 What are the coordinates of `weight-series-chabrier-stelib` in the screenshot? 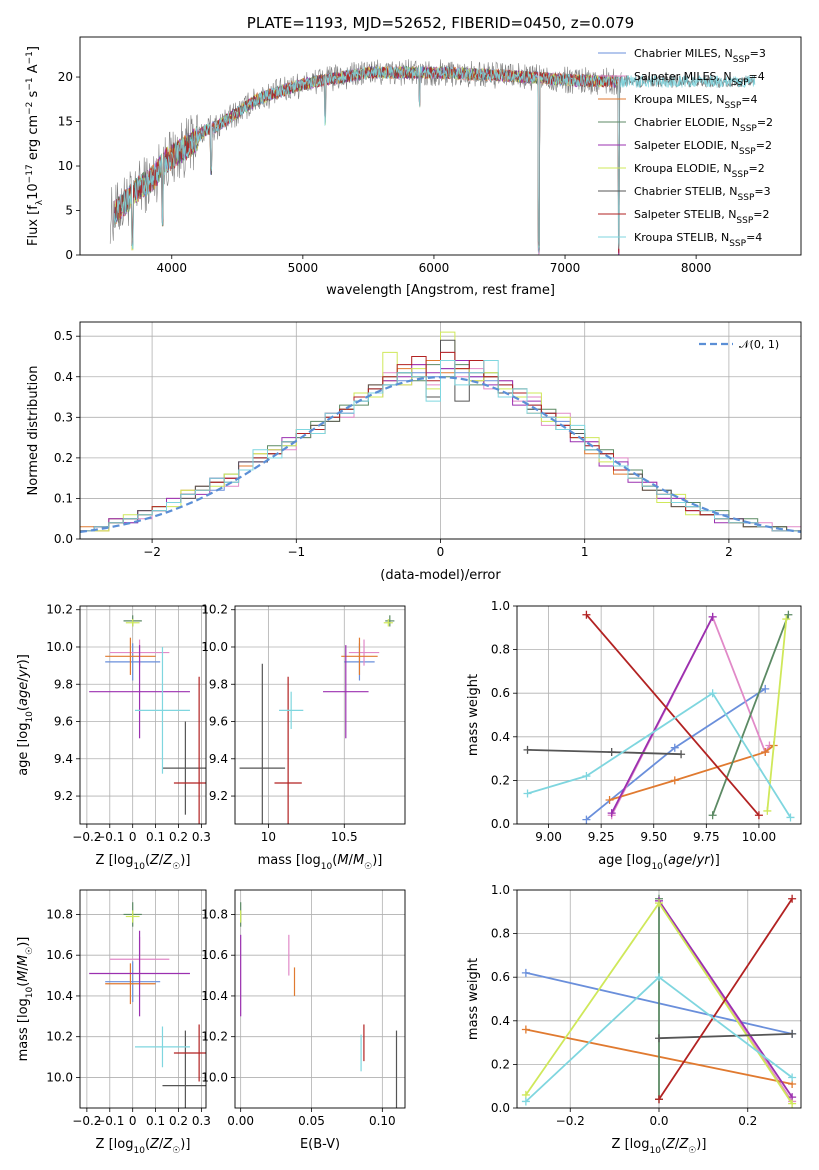 It's located at (726, 1036).